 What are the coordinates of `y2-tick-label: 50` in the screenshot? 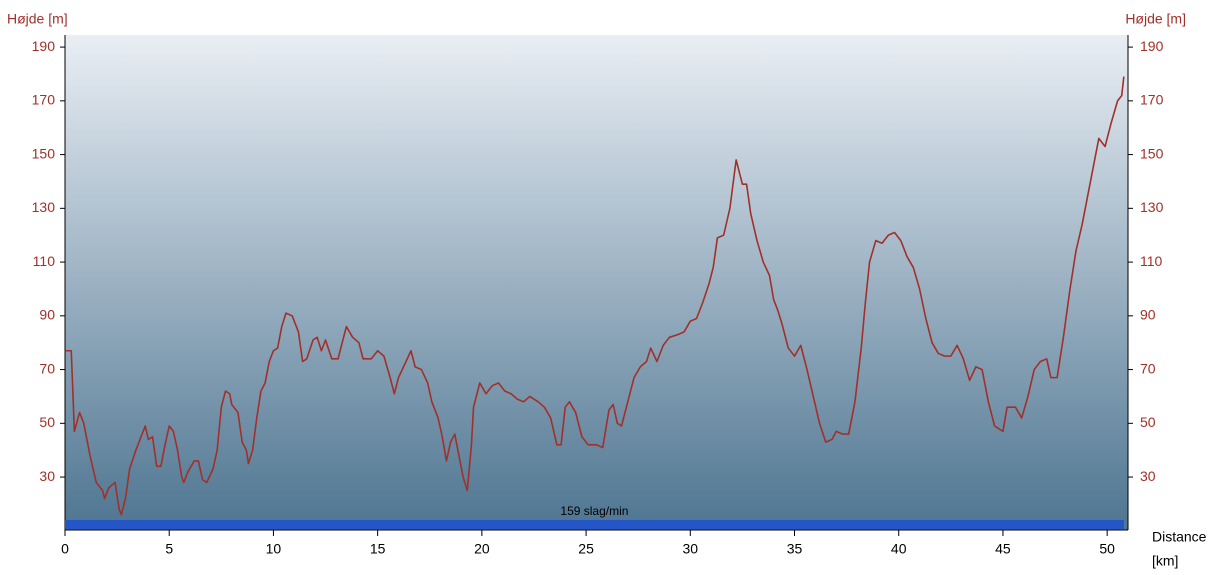 It's located at (1148, 422).